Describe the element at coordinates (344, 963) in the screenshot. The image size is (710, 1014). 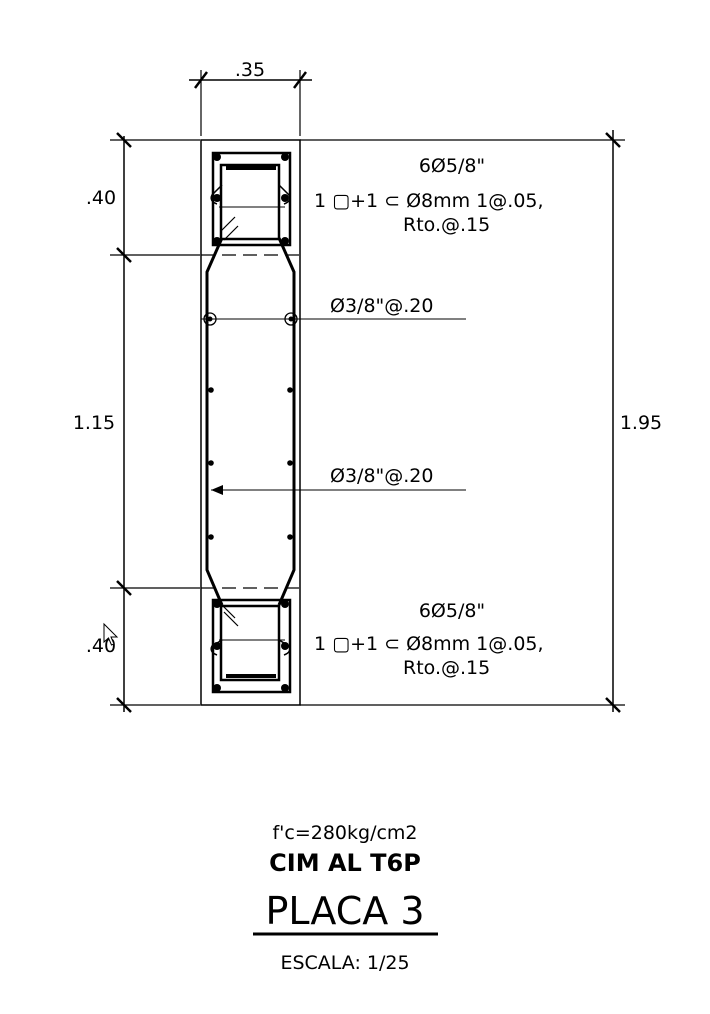
I see `scale-label: ESCALA: 1/25` at that location.